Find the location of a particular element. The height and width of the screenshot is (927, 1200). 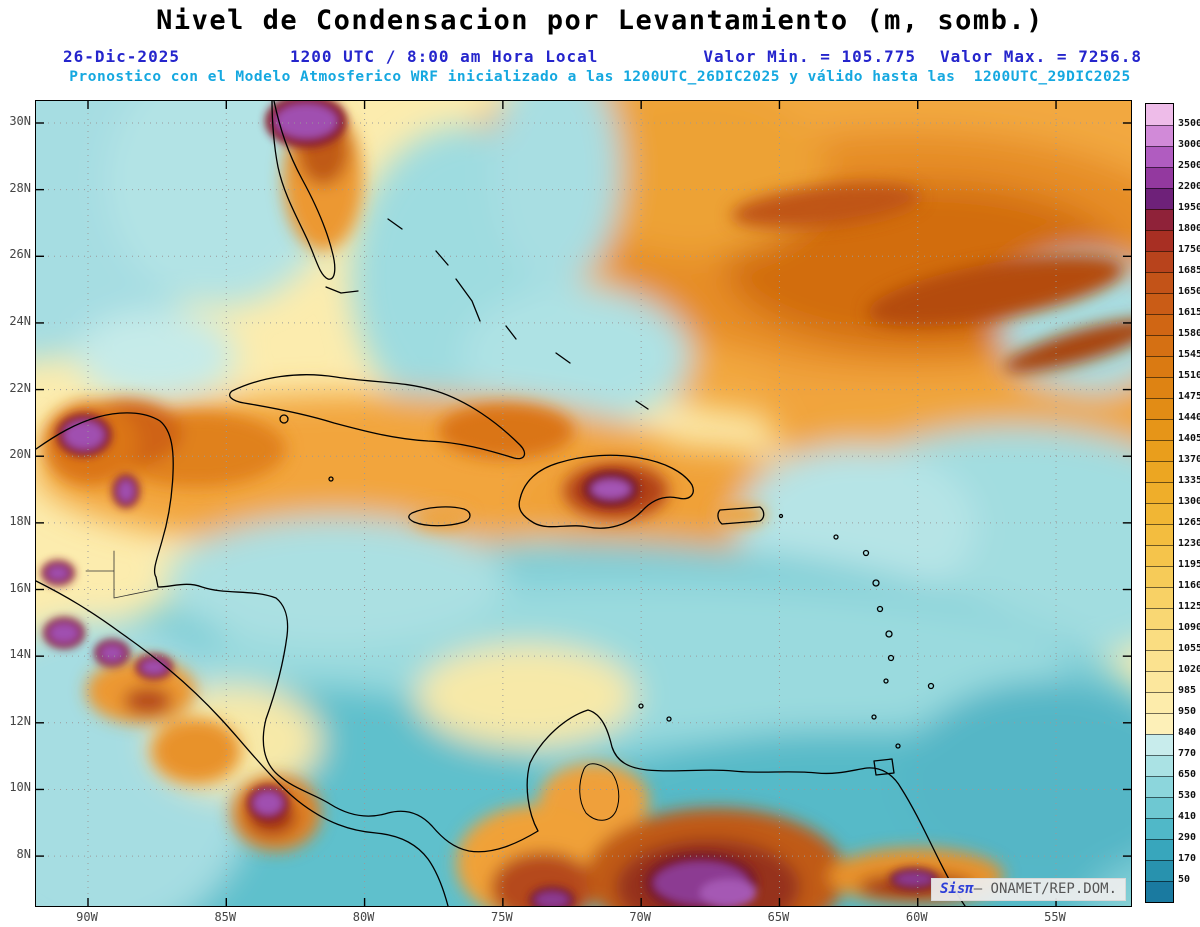

country-borders is located at coordinates (122, 574).